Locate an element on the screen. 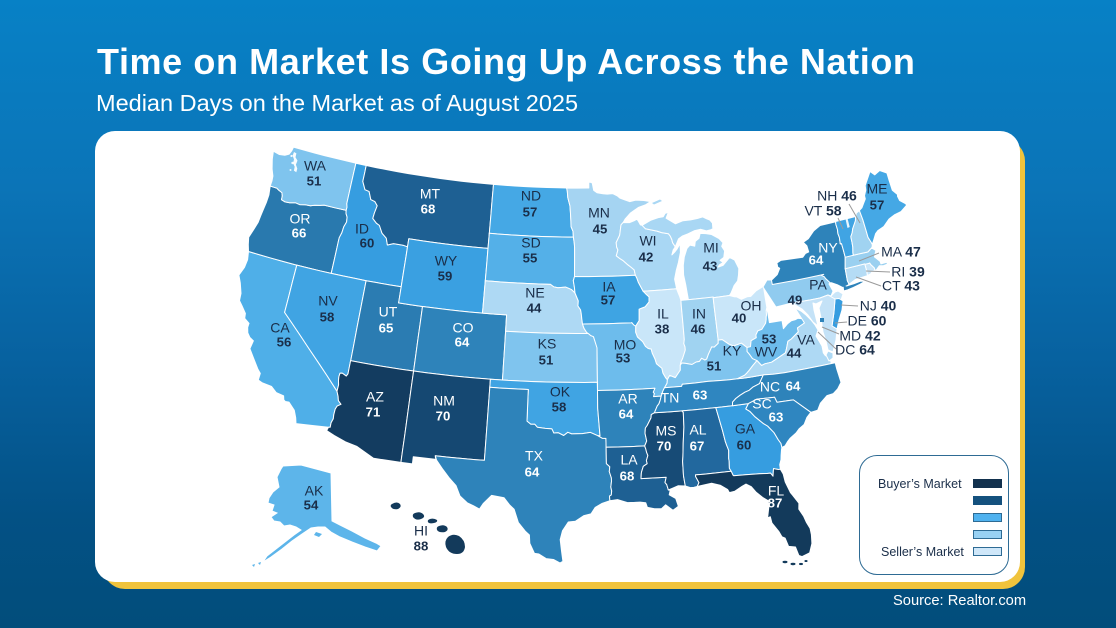  svg-text: 38 is located at coordinates (662, 329).